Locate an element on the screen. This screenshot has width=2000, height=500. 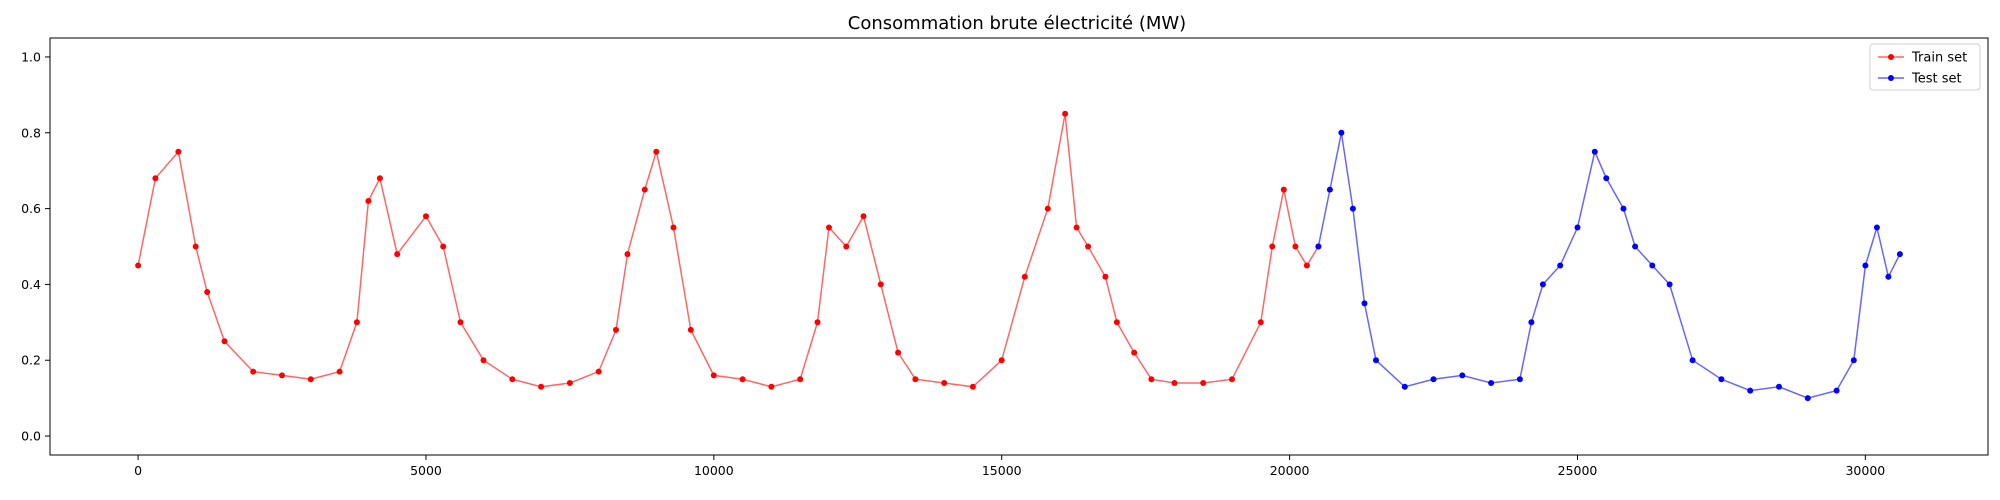
legend: Train set Test set is located at coordinates (1925, 67).